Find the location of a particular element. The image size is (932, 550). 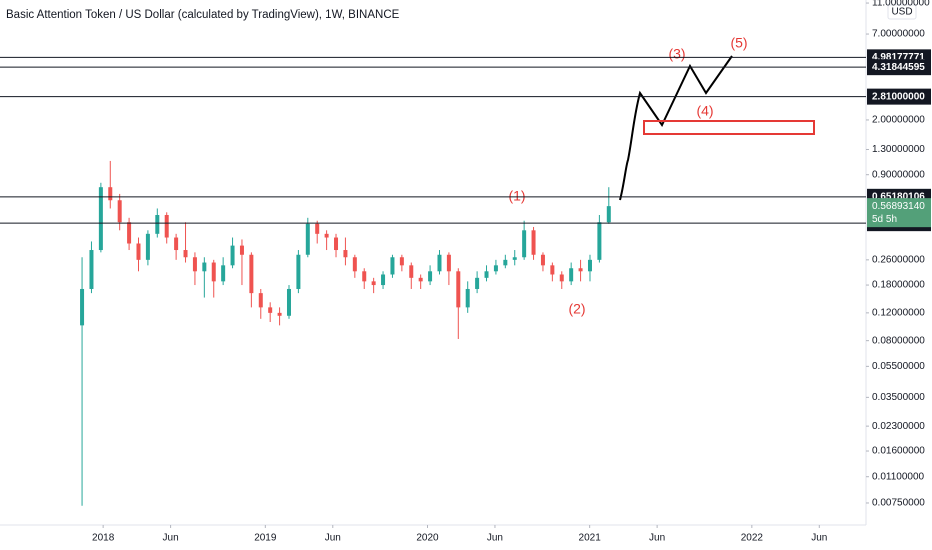

price-tag-label: 2.81000000 is located at coordinates (898, 96).